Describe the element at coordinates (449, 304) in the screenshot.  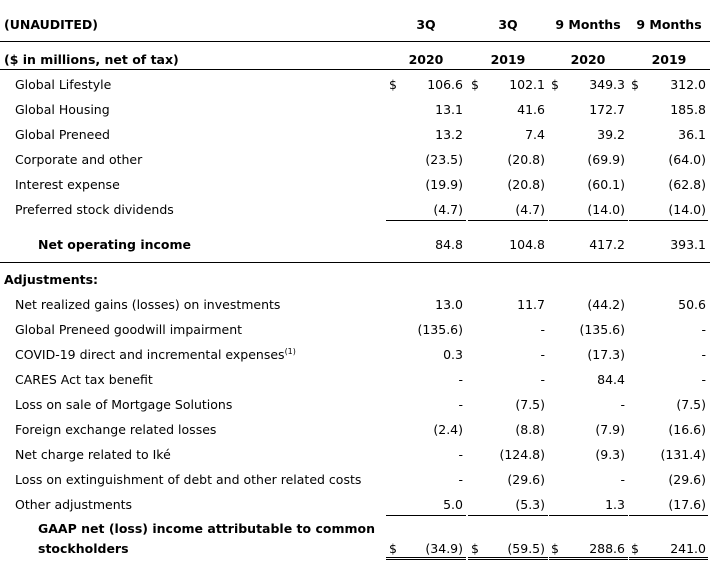
I see `value-cell: 13.0` at that location.